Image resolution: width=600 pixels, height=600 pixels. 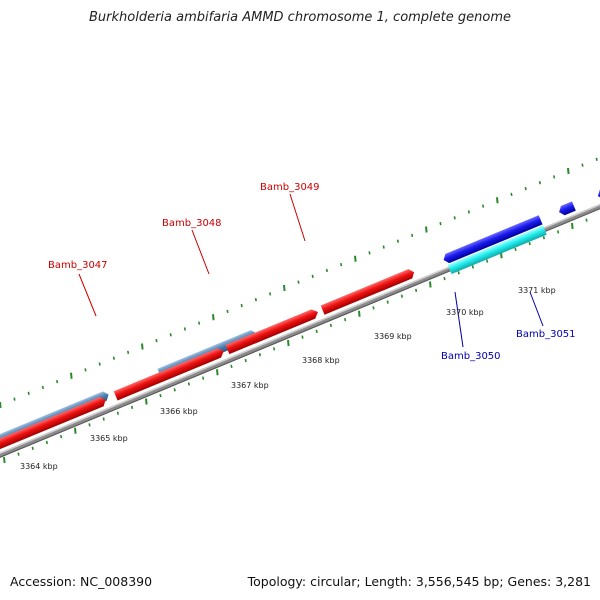 I want to click on scale-label: 3371 kbp, so click(x=537, y=290).